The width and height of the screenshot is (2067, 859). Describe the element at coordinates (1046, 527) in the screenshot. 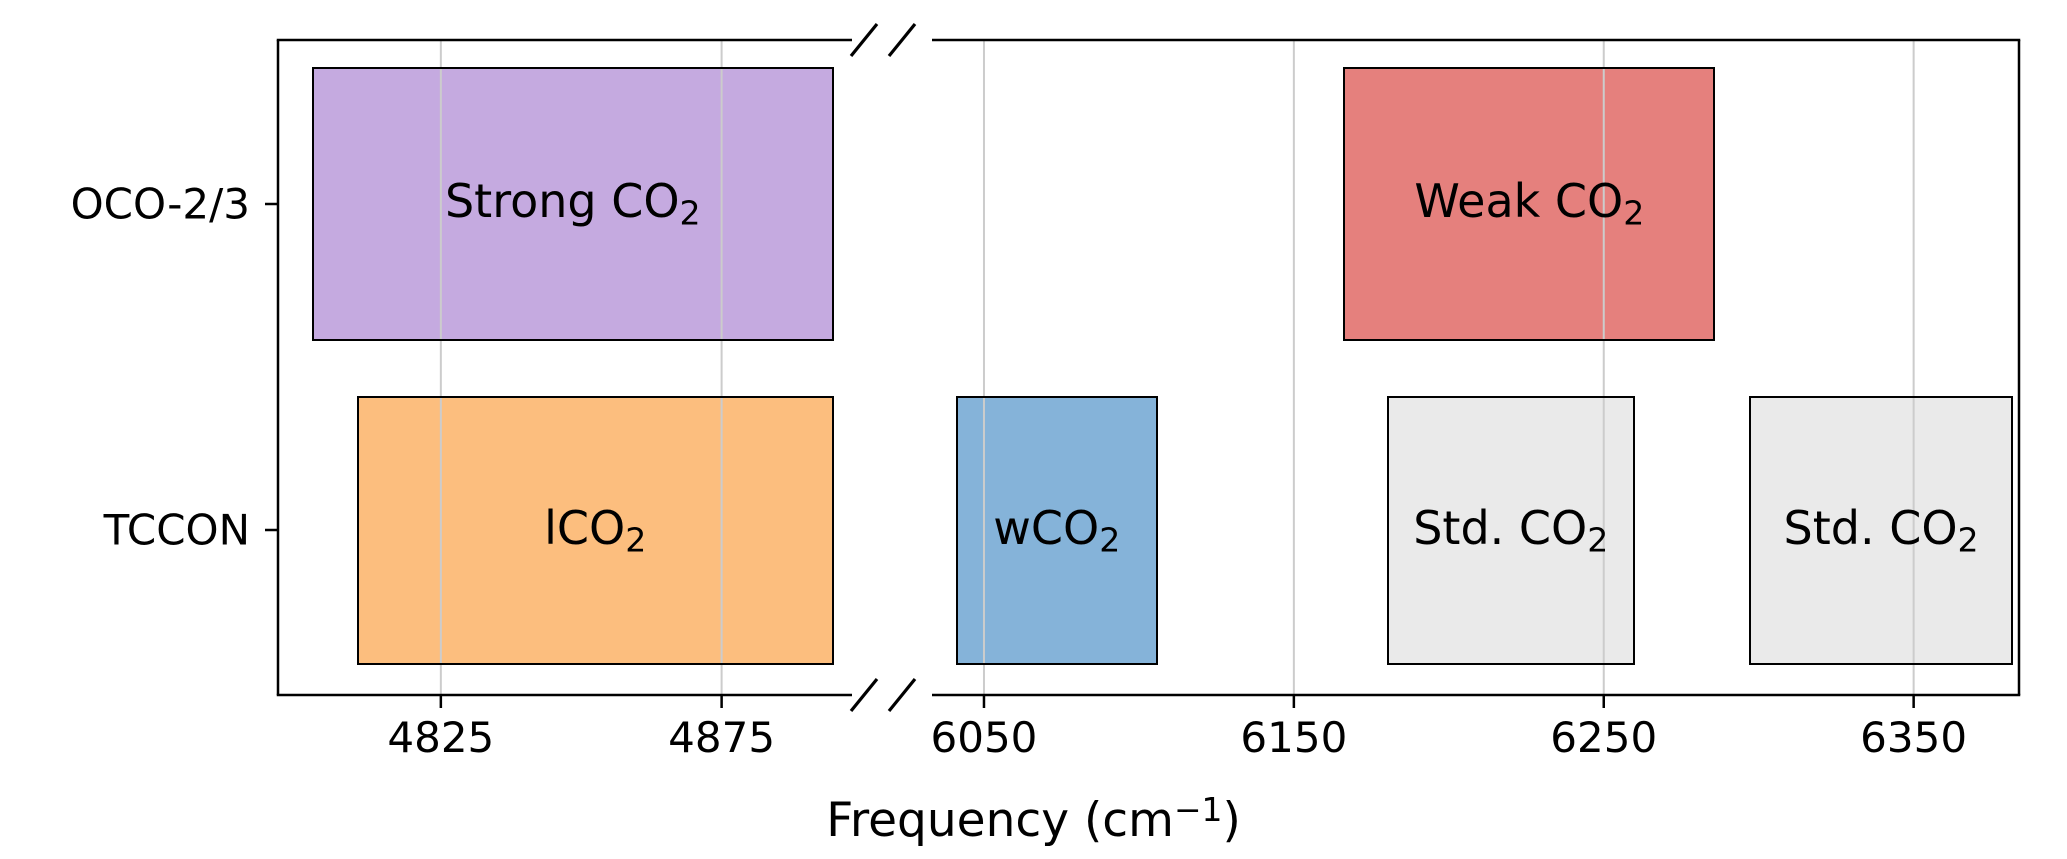

I see `band-label-main-wco2: wCO` at that location.